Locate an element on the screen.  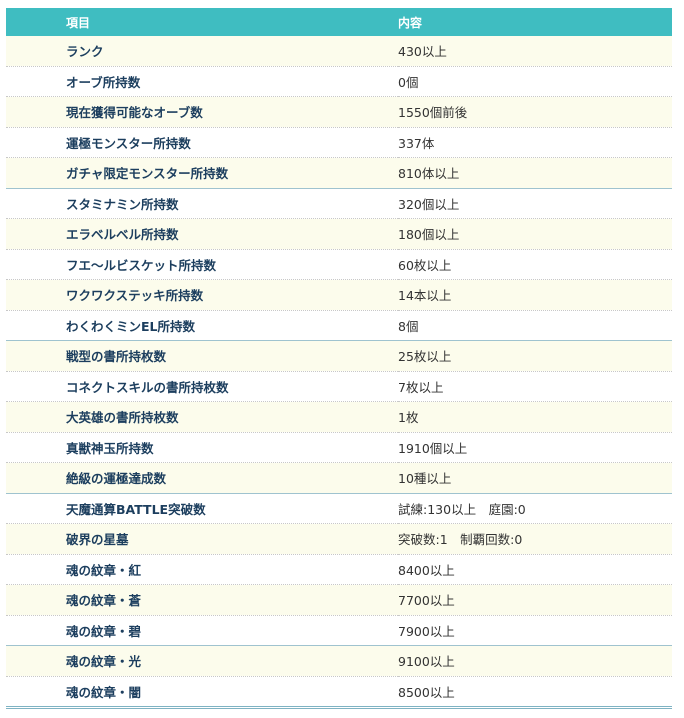
row-value: 試練:130以上 庭園:0 is located at coordinates (535, 508).